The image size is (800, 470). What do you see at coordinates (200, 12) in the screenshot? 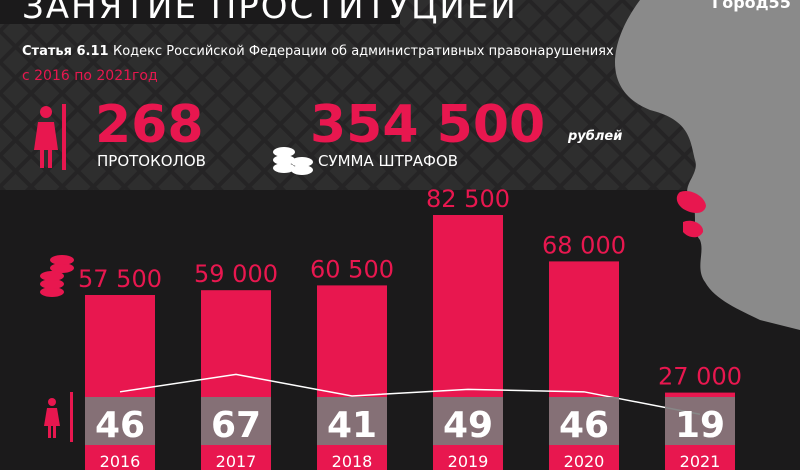
I see `title-band` at bounding box center [200, 12].